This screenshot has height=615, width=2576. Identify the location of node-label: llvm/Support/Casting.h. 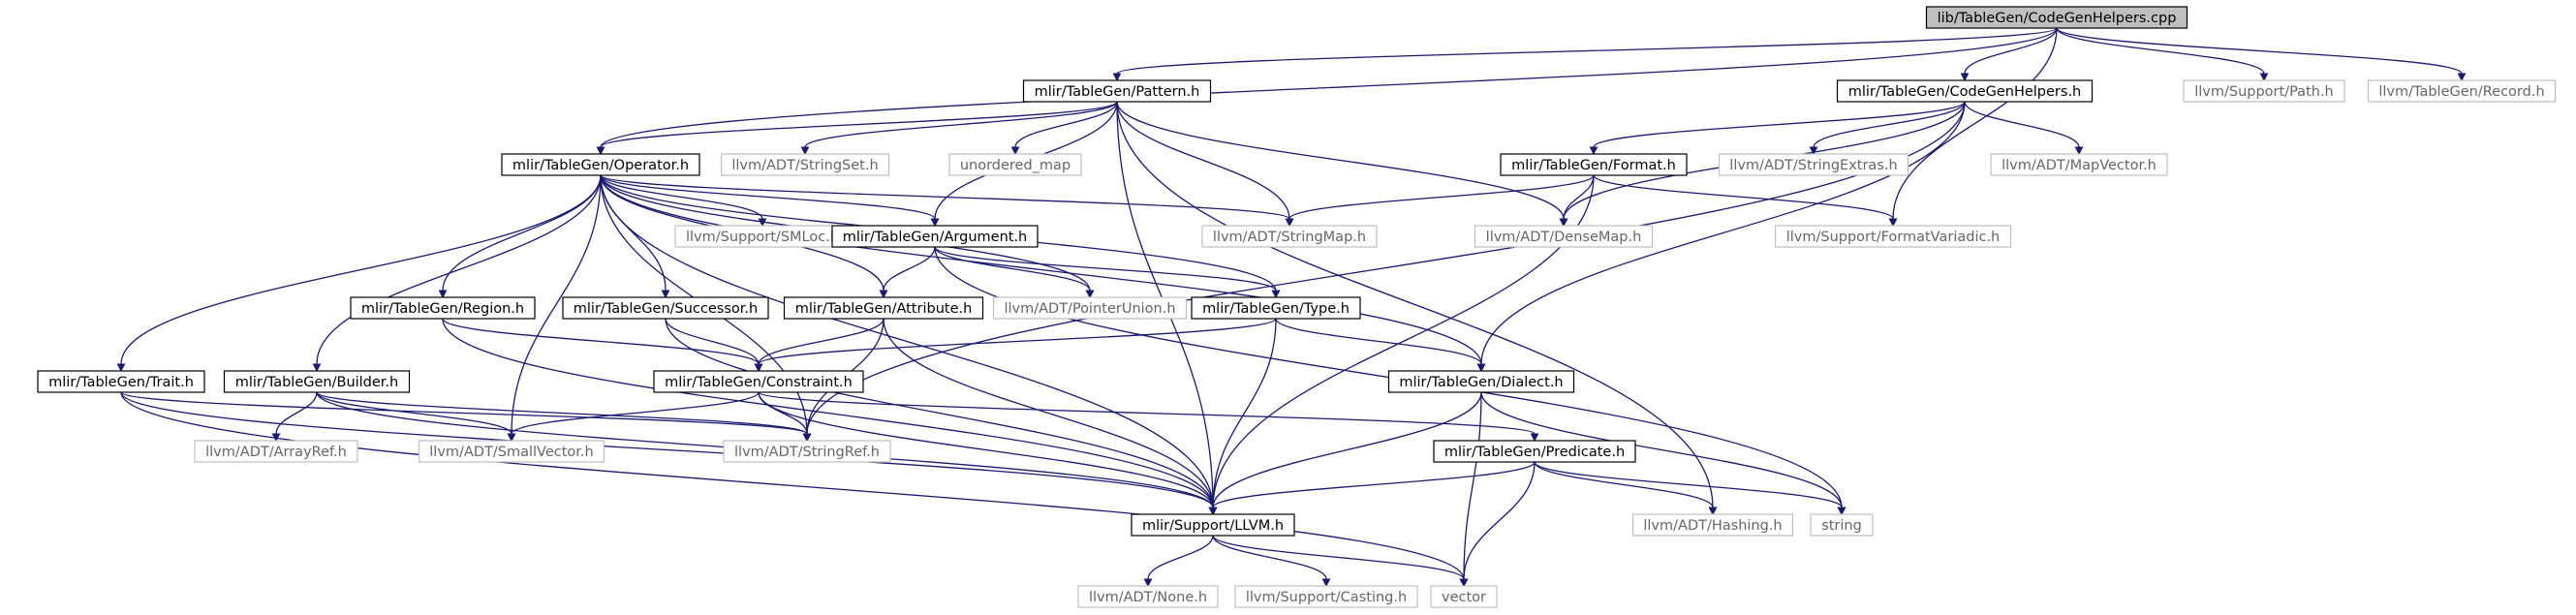
(1326, 597).